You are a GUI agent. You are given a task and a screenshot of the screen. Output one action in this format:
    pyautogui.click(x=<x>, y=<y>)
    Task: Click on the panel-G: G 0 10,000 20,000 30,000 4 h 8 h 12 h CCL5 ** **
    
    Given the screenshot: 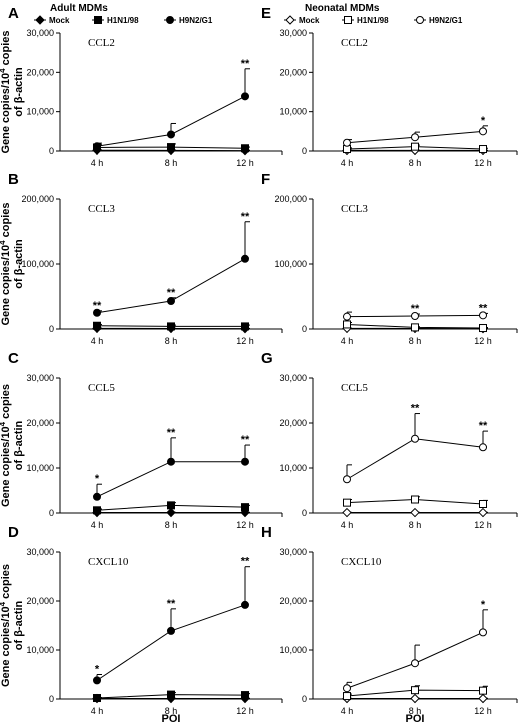 What is the action you would take?
    pyautogui.click(x=389, y=440)
    